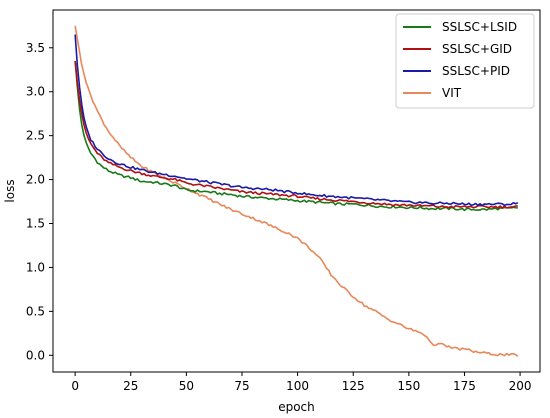 The height and width of the screenshot is (418, 550). Describe the element at coordinates (35, 48) in the screenshot. I see `y-tick-label: 3.5` at that location.